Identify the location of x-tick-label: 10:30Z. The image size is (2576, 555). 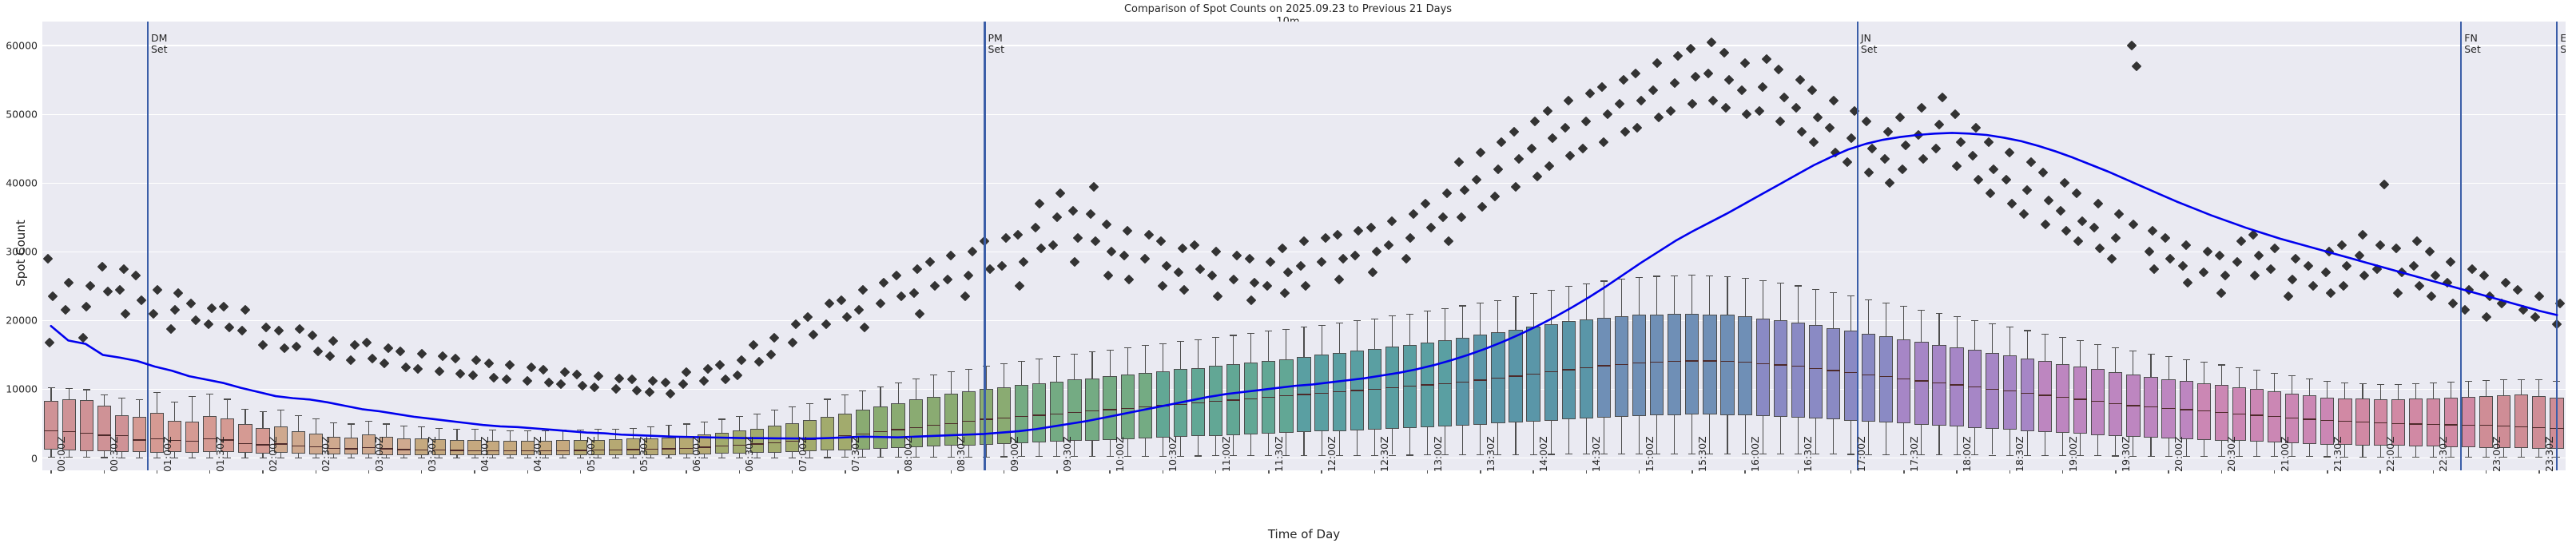
(1173, 454).